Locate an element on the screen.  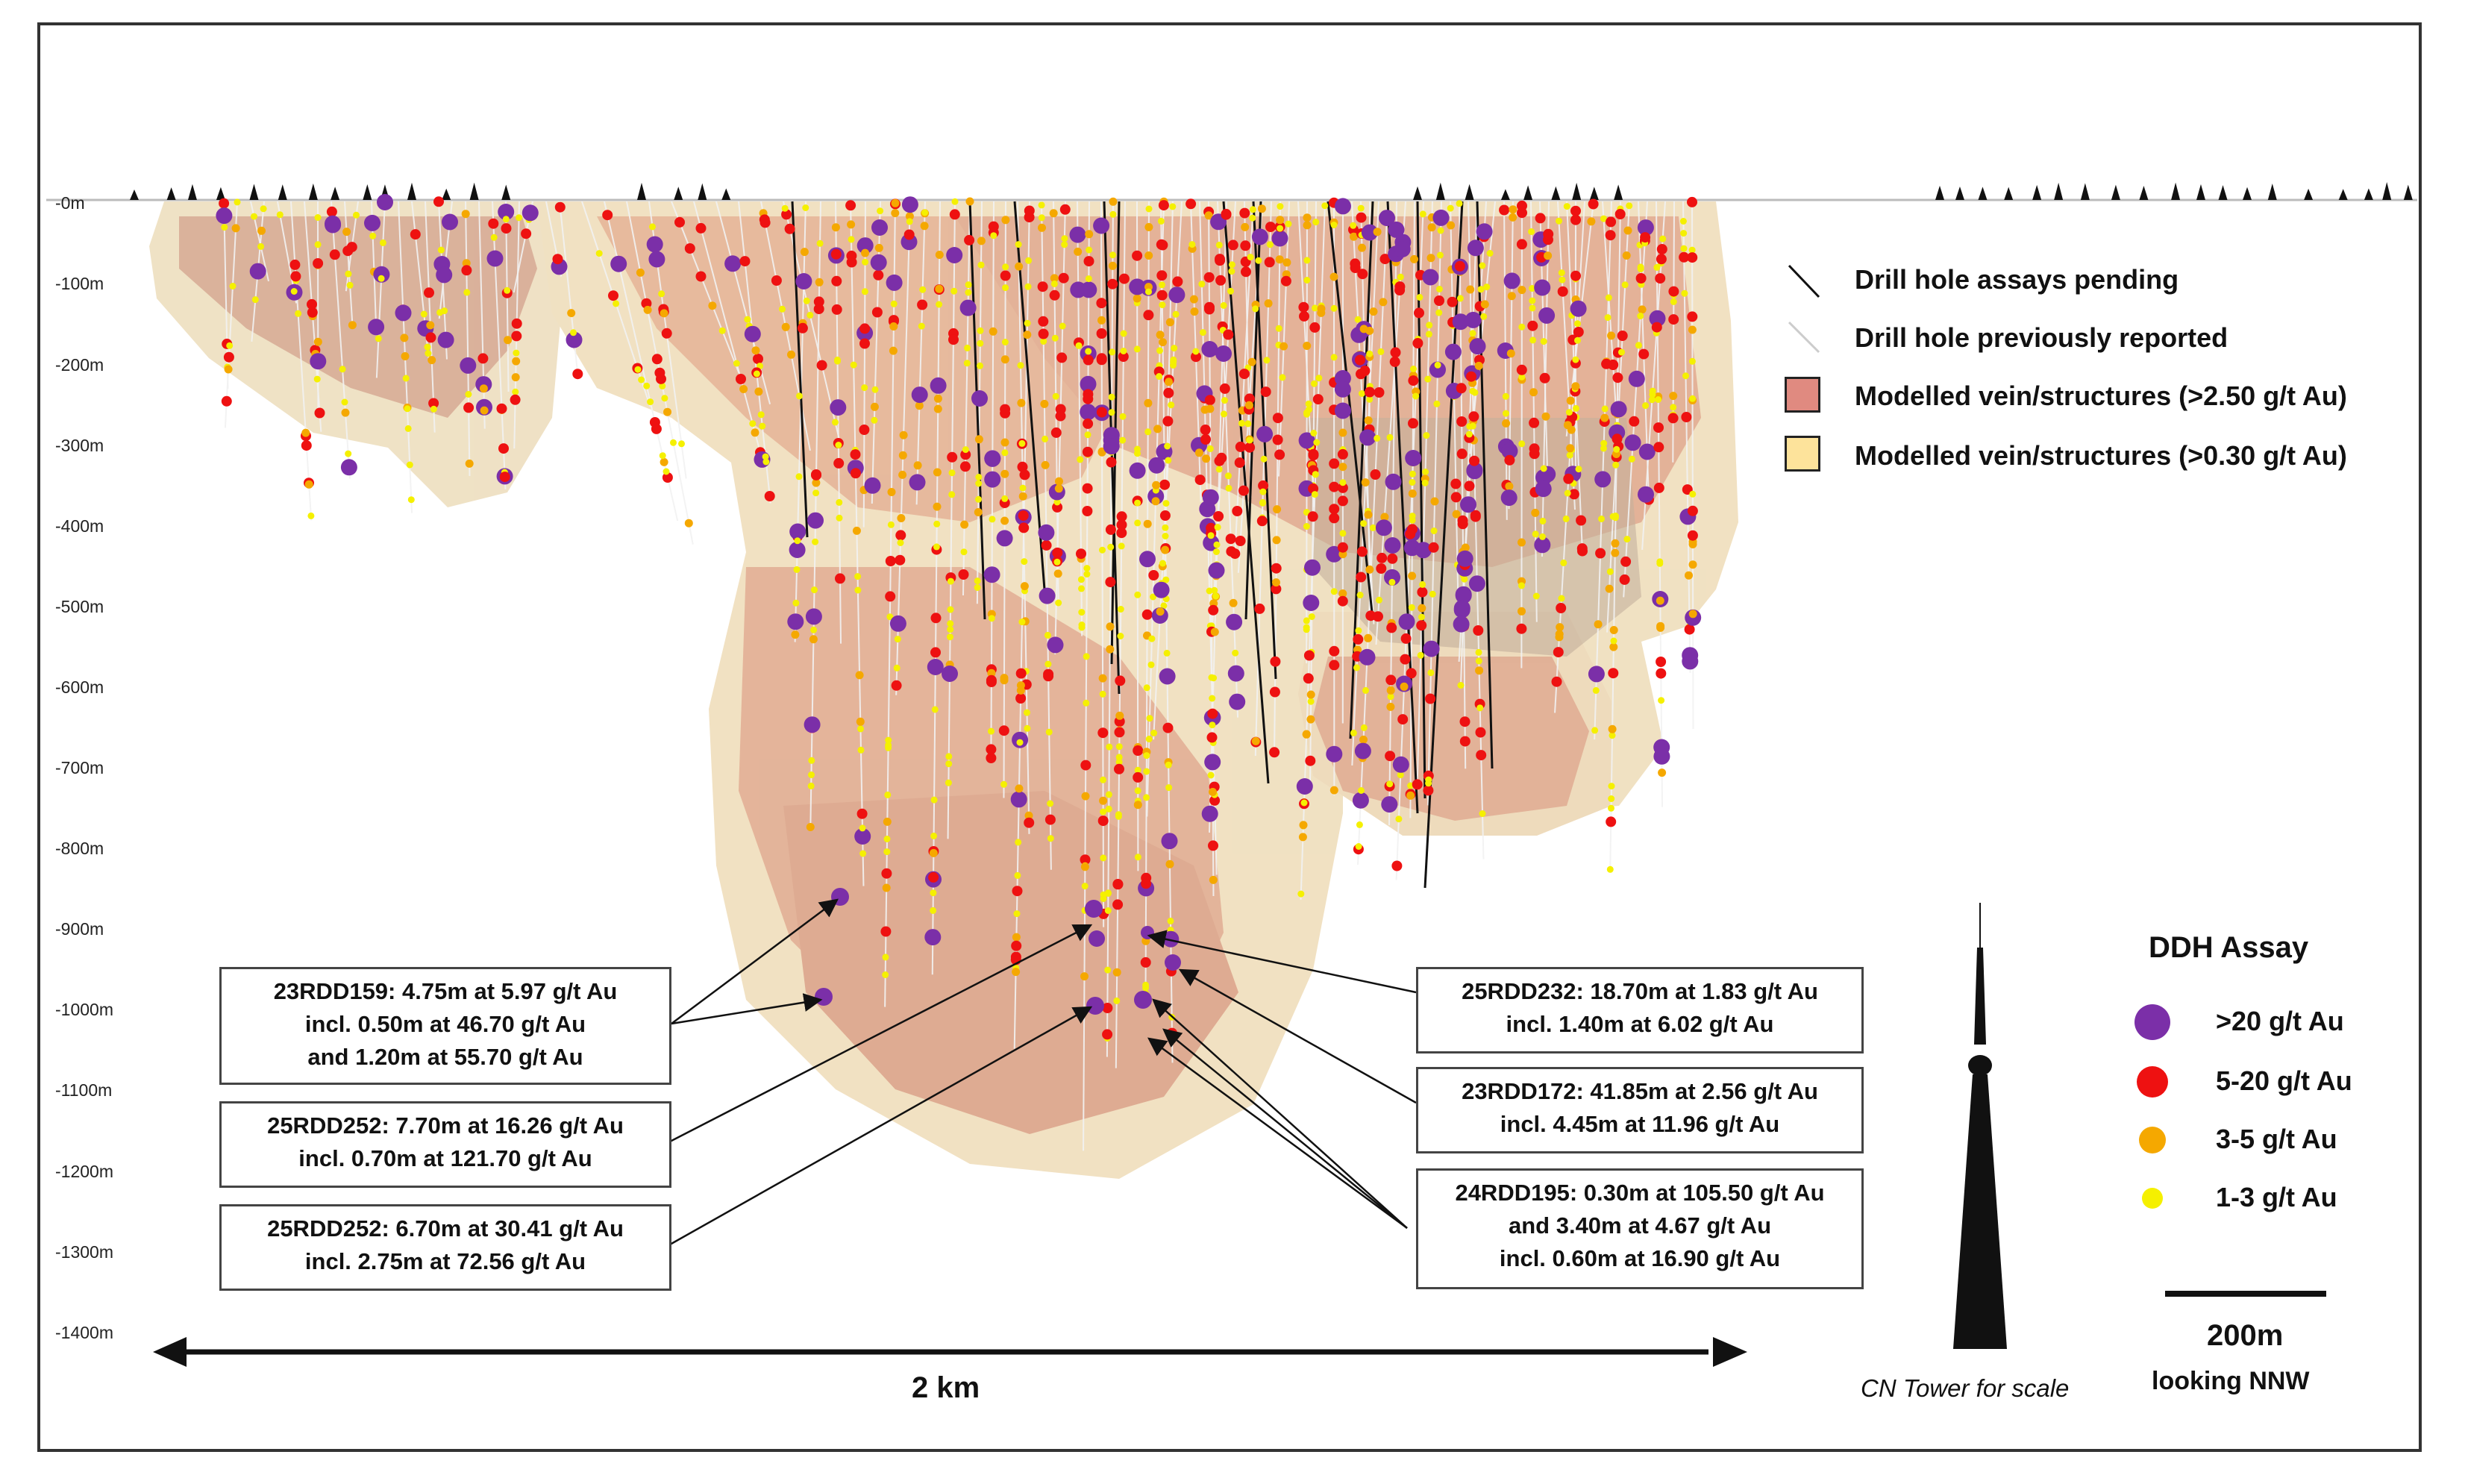
cn-tower-icon is located at coordinates (1980, 1126).